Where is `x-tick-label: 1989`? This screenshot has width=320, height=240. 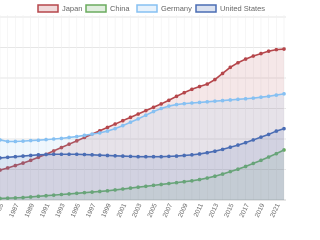
x-tick-label: 1989 is located at coordinates (30, 210).